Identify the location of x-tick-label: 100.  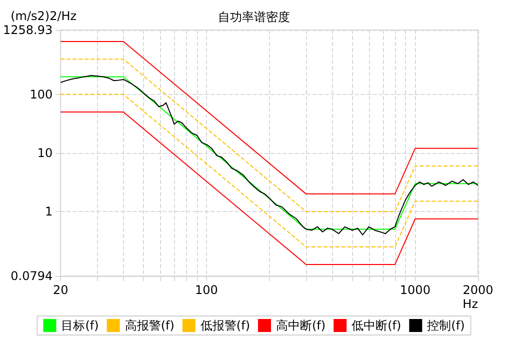
(206, 290).